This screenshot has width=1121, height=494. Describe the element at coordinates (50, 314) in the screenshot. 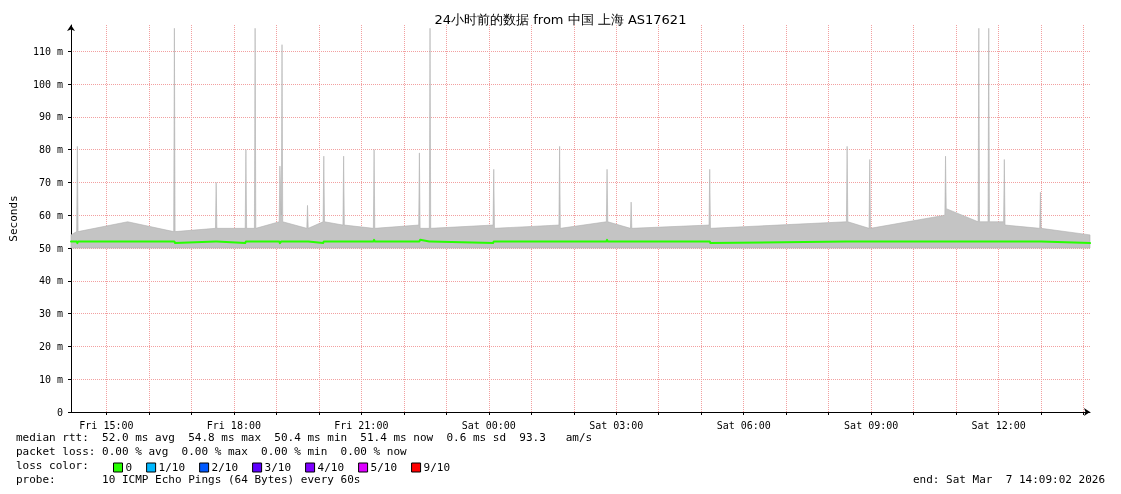

I see `y-tick-label: 30 m` at that location.